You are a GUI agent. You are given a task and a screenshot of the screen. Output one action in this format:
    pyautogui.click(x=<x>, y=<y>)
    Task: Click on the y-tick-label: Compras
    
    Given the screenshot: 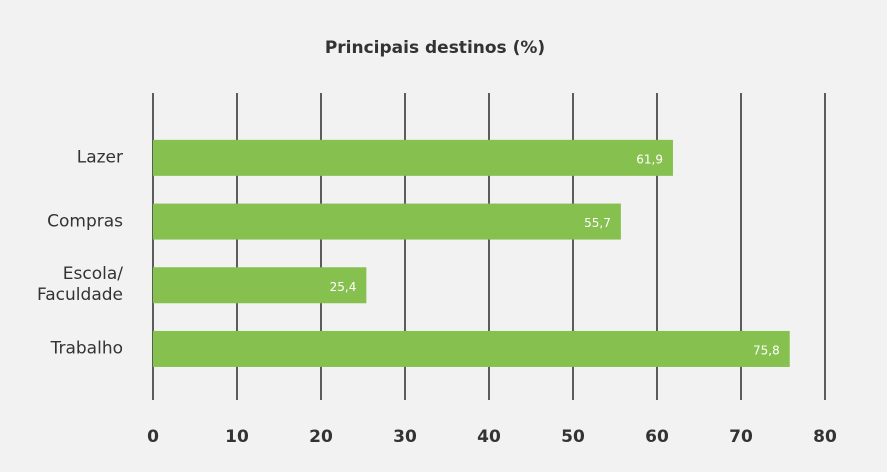 What is the action you would take?
    pyautogui.click(x=85, y=221)
    